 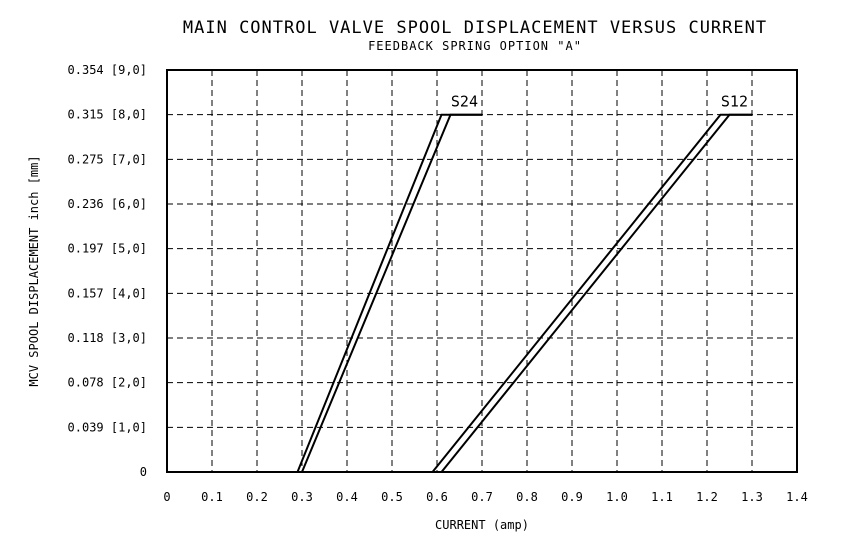 What do you see at coordinates (107, 427) in the screenshot?
I see `y-tick-label: 0.039 [1,0]` at bounding box center [107, 427].